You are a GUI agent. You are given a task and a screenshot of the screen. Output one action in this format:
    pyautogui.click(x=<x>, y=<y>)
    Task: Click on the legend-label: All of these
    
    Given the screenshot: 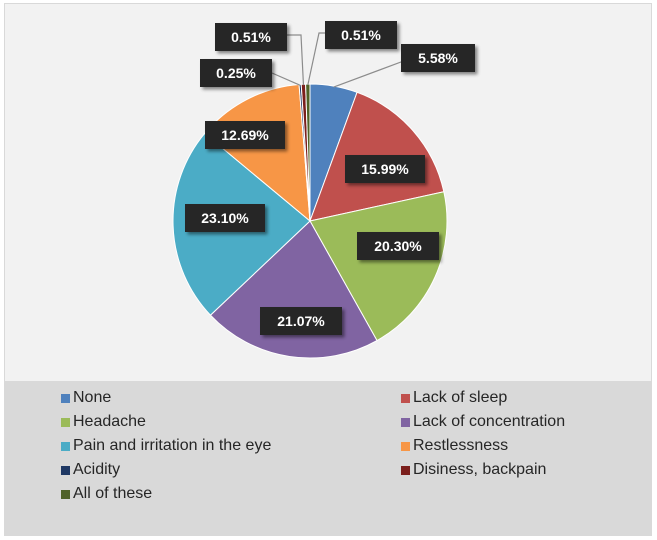 What is the action you would take?
    pyautogui.click(x=113, y=493)
    